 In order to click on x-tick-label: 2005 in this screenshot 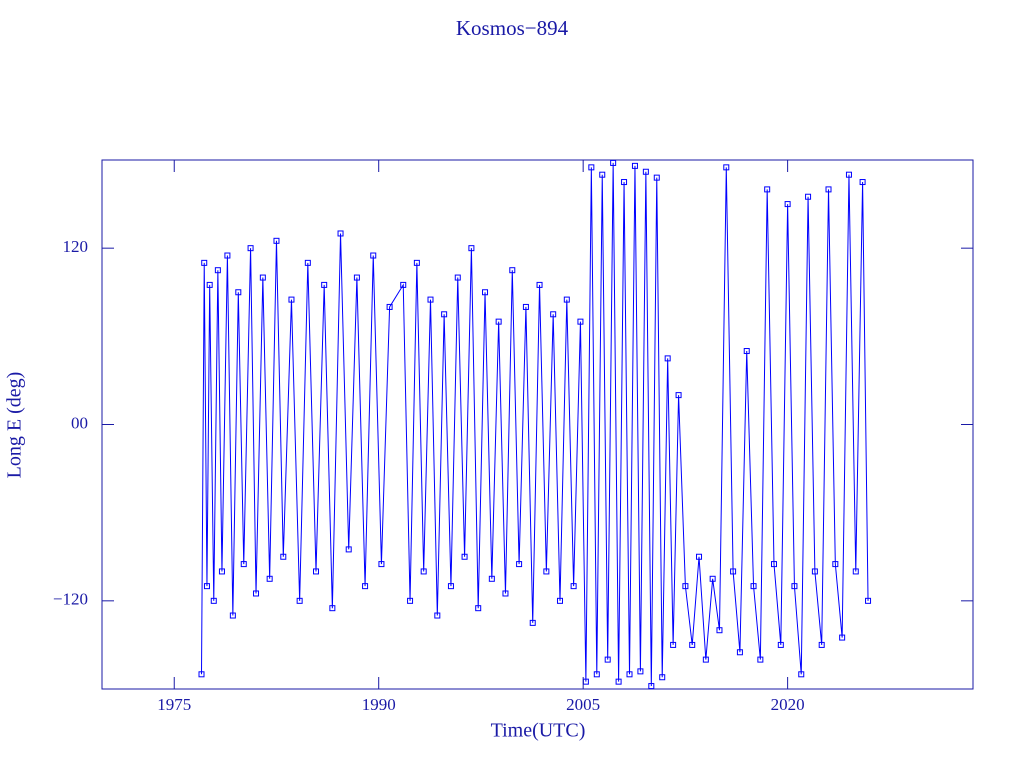, I will do `click(583, 704)`.